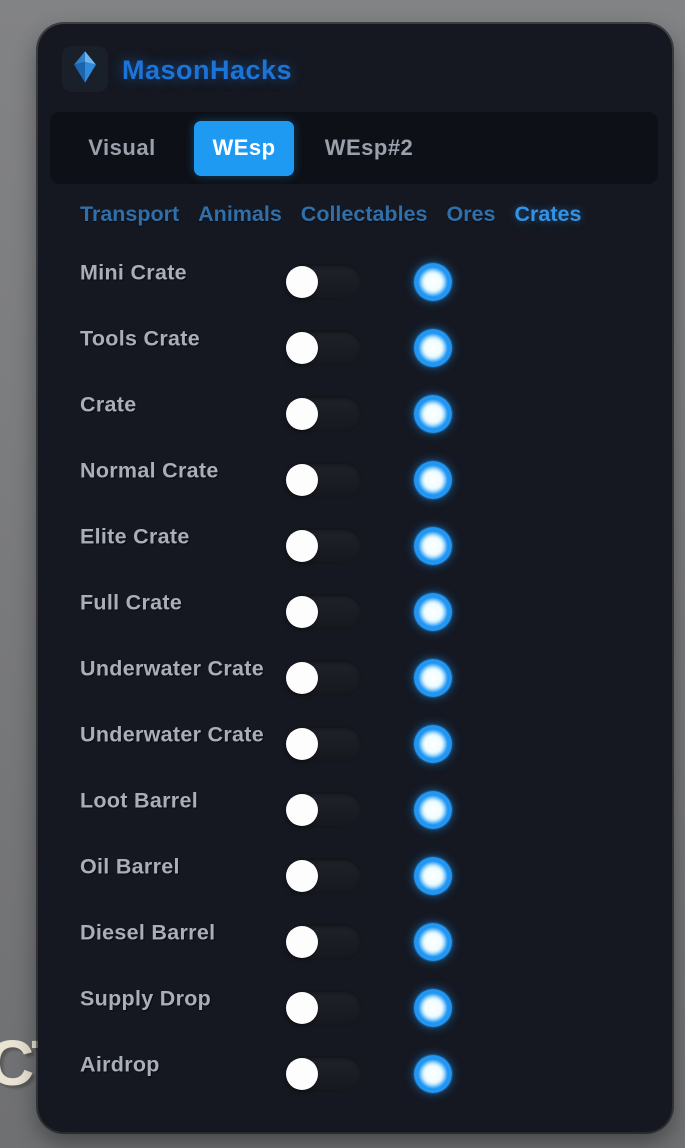 This screenshot has width=685, height=1148. Describe the element at coordinates (548, 214) in the screenshot. I see `subtab-crates: Crates` at that location.